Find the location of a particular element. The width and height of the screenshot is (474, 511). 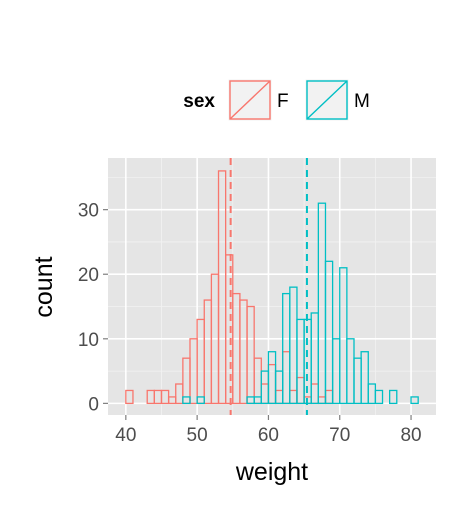

y-axis-title: count is located at coordinates (44, 286).